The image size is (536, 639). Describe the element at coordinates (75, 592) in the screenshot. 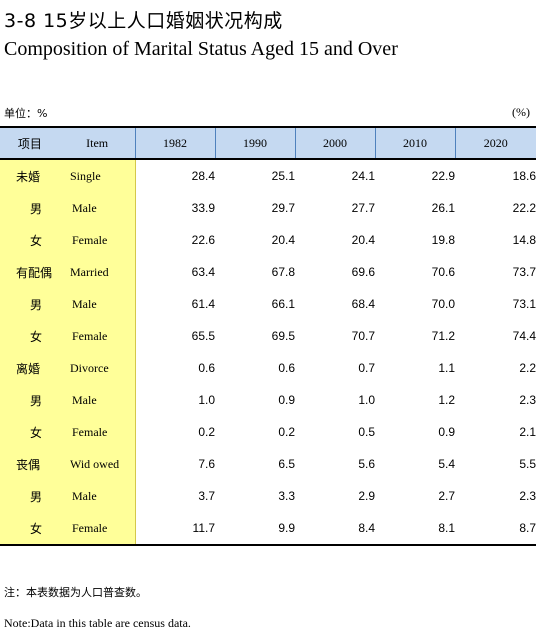

I see `note-cn: 注：本表数据为人口普查数。` at that location.